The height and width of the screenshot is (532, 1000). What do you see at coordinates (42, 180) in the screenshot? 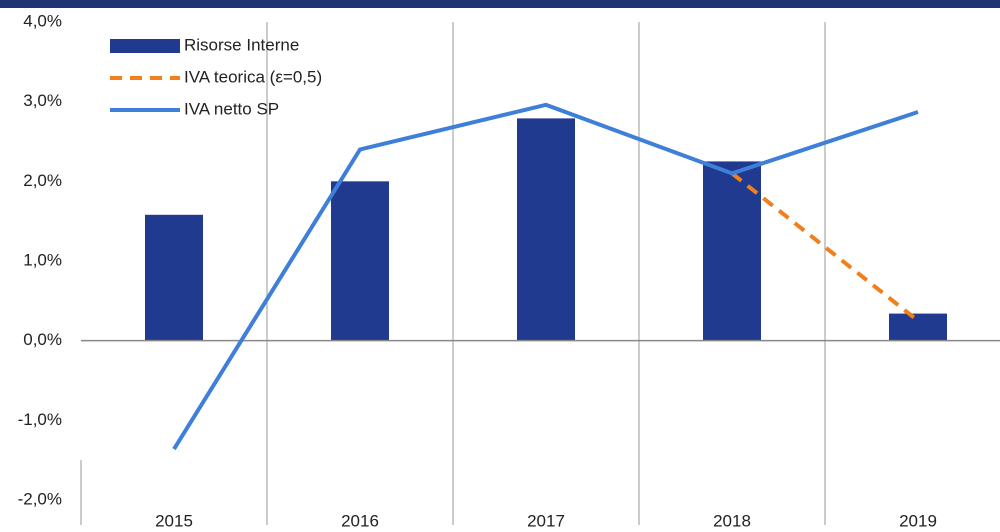
I see `y-tick-label: 2,0%` at bounding box center [42, 180].